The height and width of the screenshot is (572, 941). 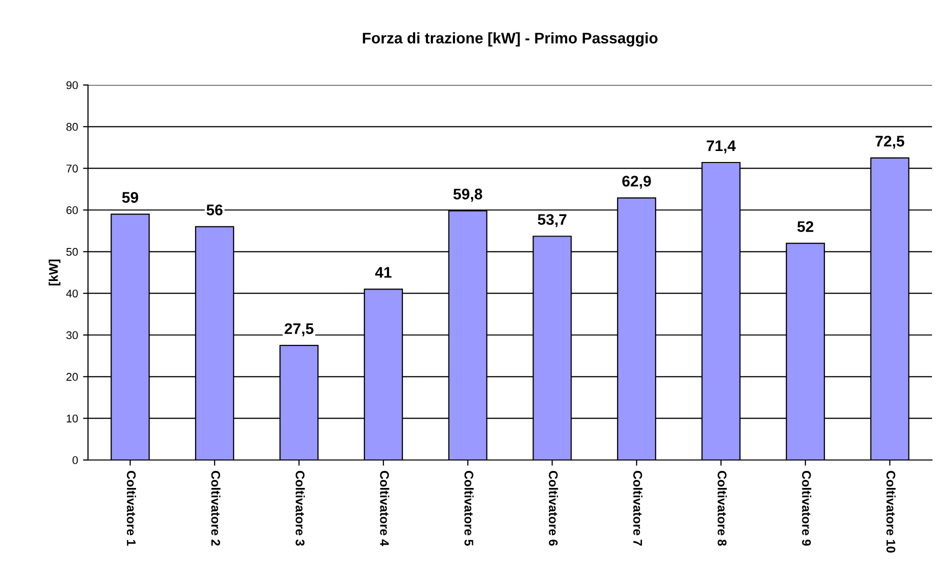 I want to click on y-tick-label: 90, so click(x=72, y=85).